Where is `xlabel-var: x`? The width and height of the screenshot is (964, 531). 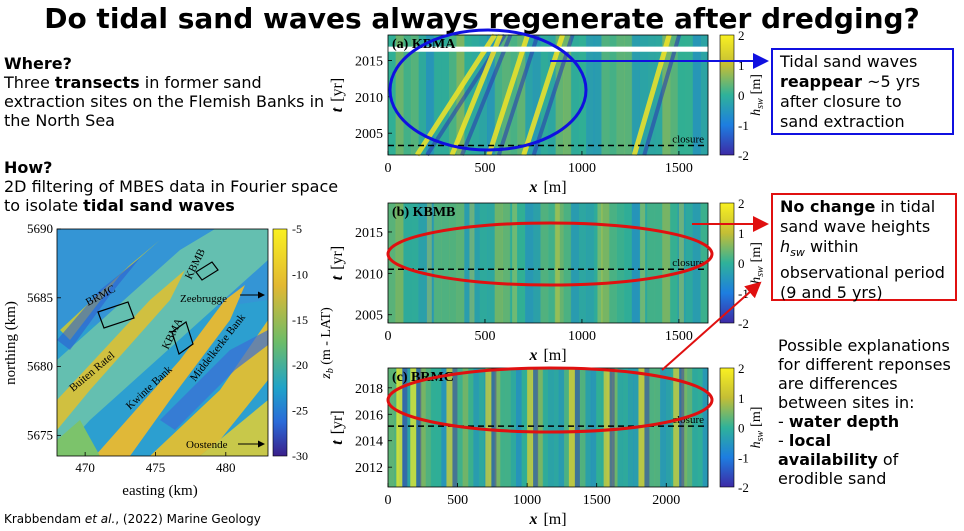 xlabel-var: x is located at coordinates (532, 519).